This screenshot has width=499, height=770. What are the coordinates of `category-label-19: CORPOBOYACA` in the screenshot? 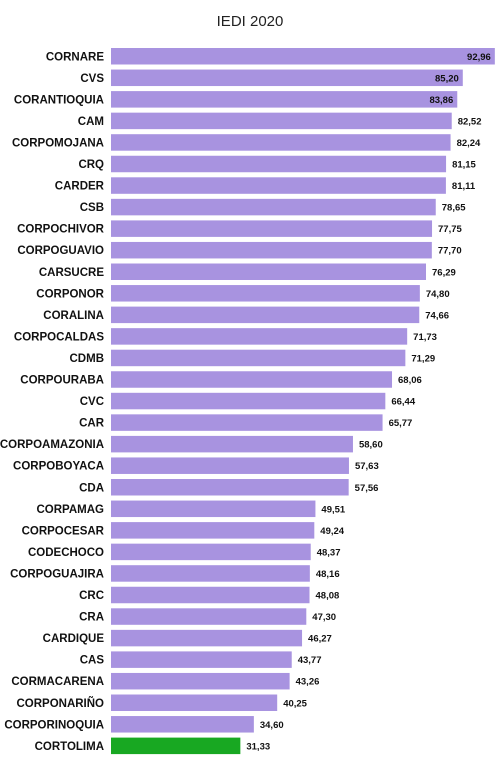 It's located at (58, 467).